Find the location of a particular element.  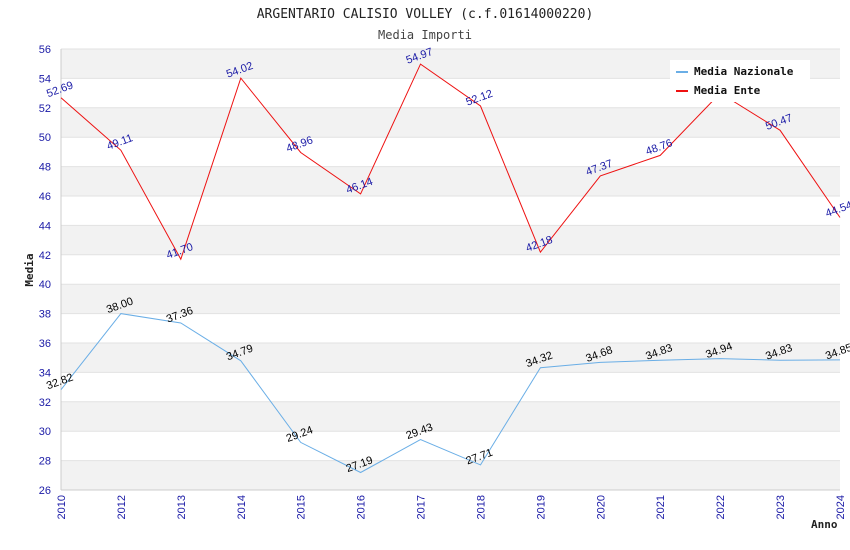

x-tick-2021: 2021 is located at coordinates (661, 507).